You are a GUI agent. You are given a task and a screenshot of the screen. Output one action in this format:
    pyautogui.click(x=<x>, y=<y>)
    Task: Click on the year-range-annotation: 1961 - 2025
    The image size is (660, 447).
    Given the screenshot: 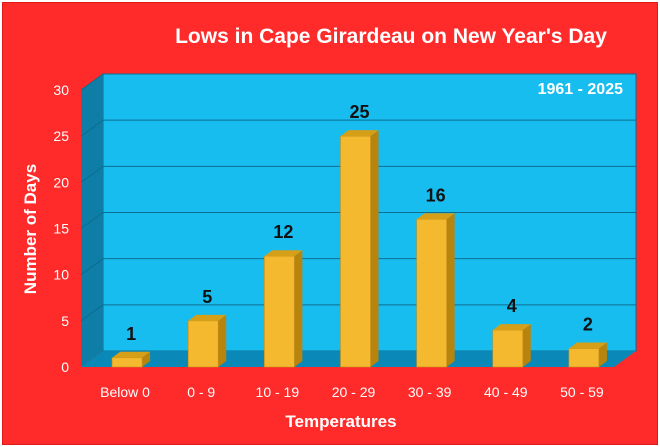 What is the action you would take?
    pyautogui.click(x=581, y=89)
    